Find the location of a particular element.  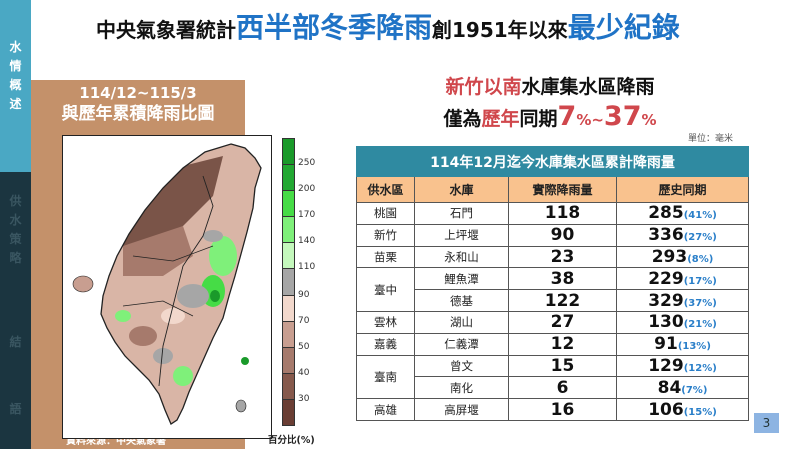

page-number: 3 is located at coordinates (766, 423).